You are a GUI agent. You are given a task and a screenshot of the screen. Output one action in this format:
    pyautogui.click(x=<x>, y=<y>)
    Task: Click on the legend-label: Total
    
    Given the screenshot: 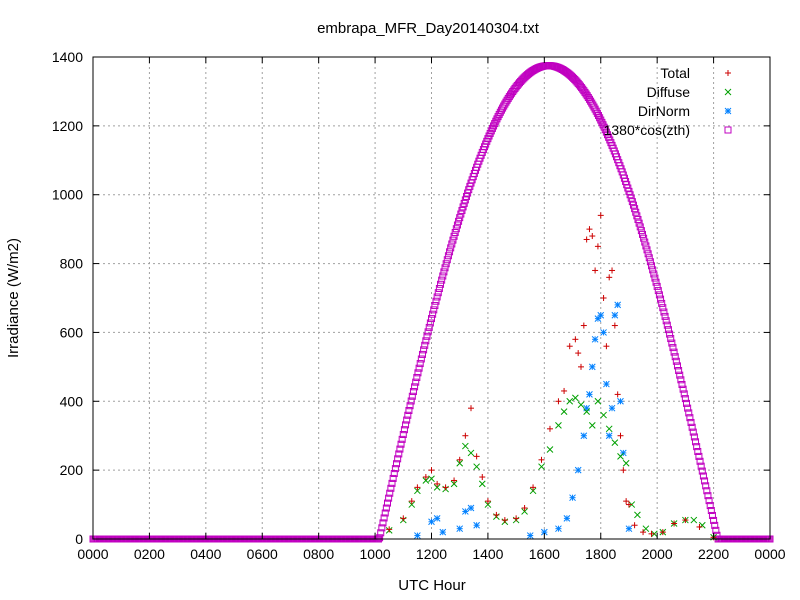 What is the action you would take?
    pyautogui.click(x=675, y=73)
    